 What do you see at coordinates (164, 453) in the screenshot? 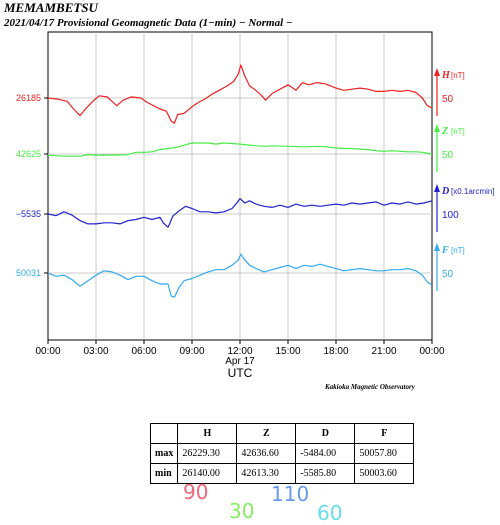
I see `stats-row-label: max` at bounding box center [164, 453].